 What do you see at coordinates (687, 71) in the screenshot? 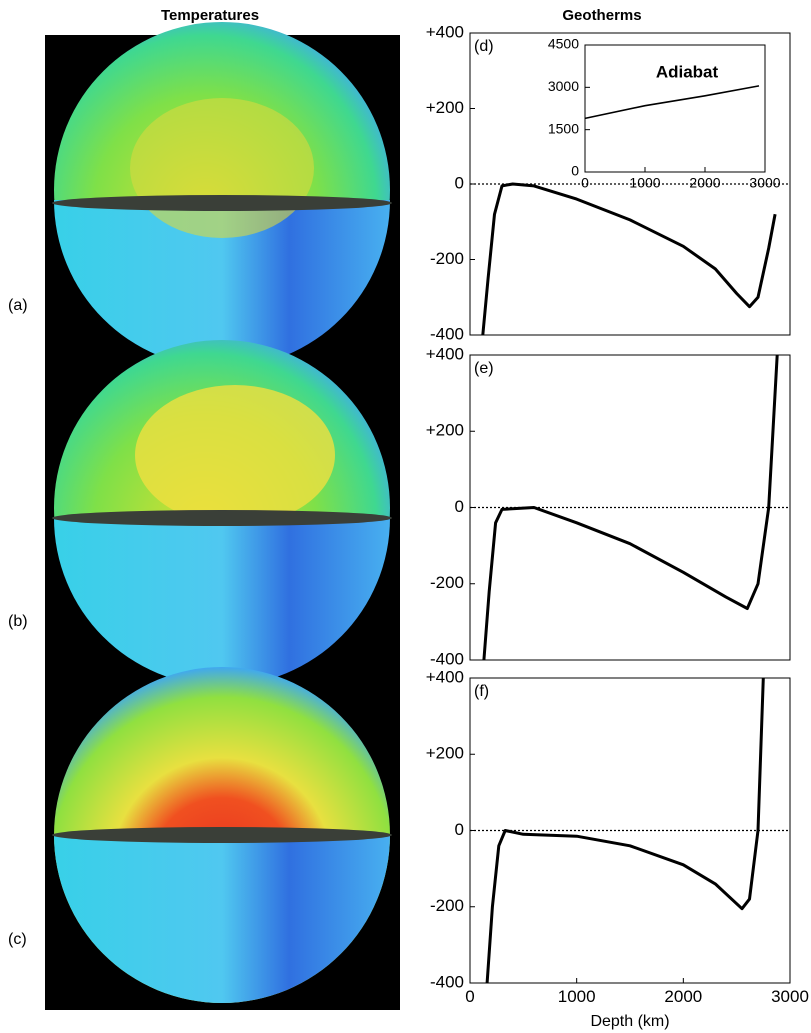
I see `inset-title: Adiabat` at bounding box center [687, 71].